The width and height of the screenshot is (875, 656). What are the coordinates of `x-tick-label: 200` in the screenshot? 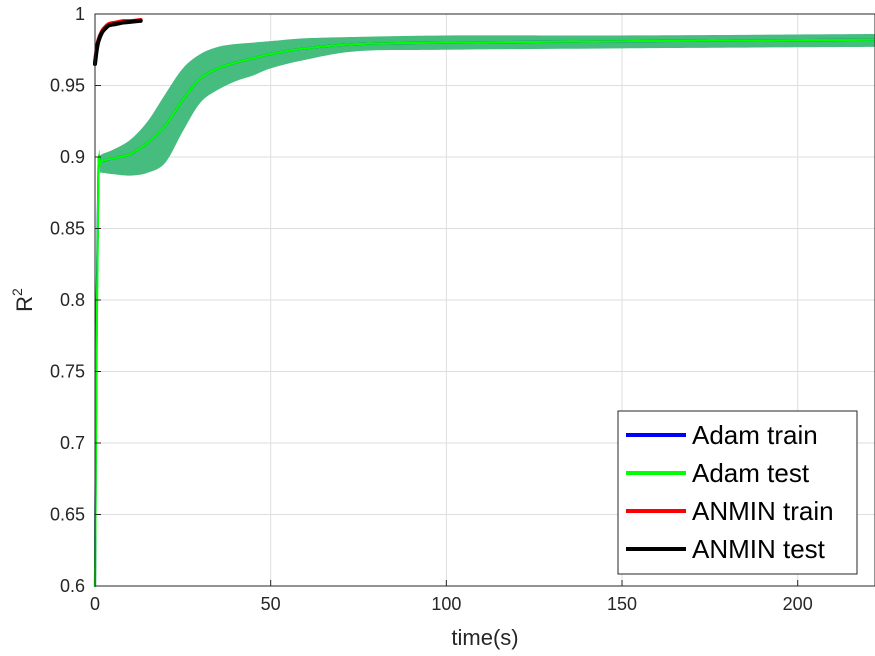 It's located at (798, 604).